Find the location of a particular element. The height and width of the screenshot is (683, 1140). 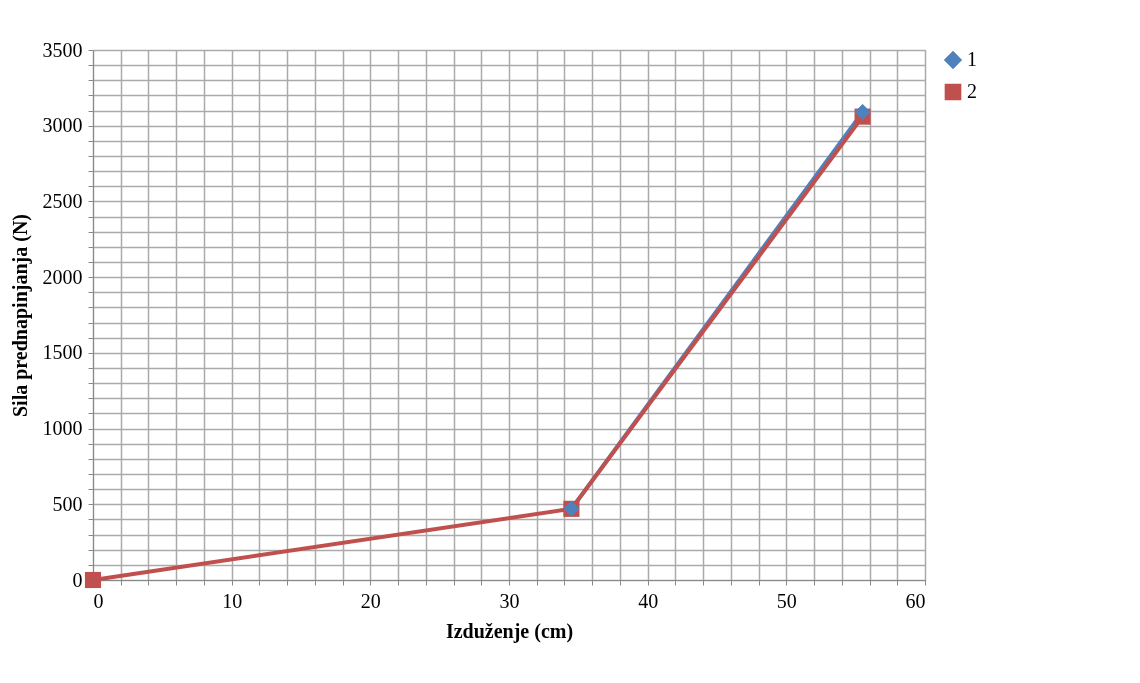

y-tick-label: 1500 is located at coordinates (62, 352).